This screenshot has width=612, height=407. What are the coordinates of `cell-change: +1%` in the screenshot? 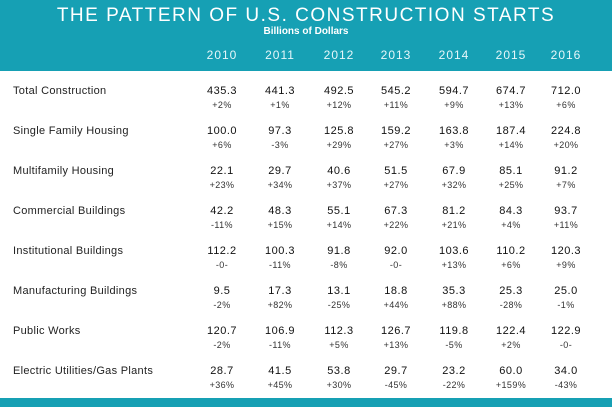 It's located at (280, 105).